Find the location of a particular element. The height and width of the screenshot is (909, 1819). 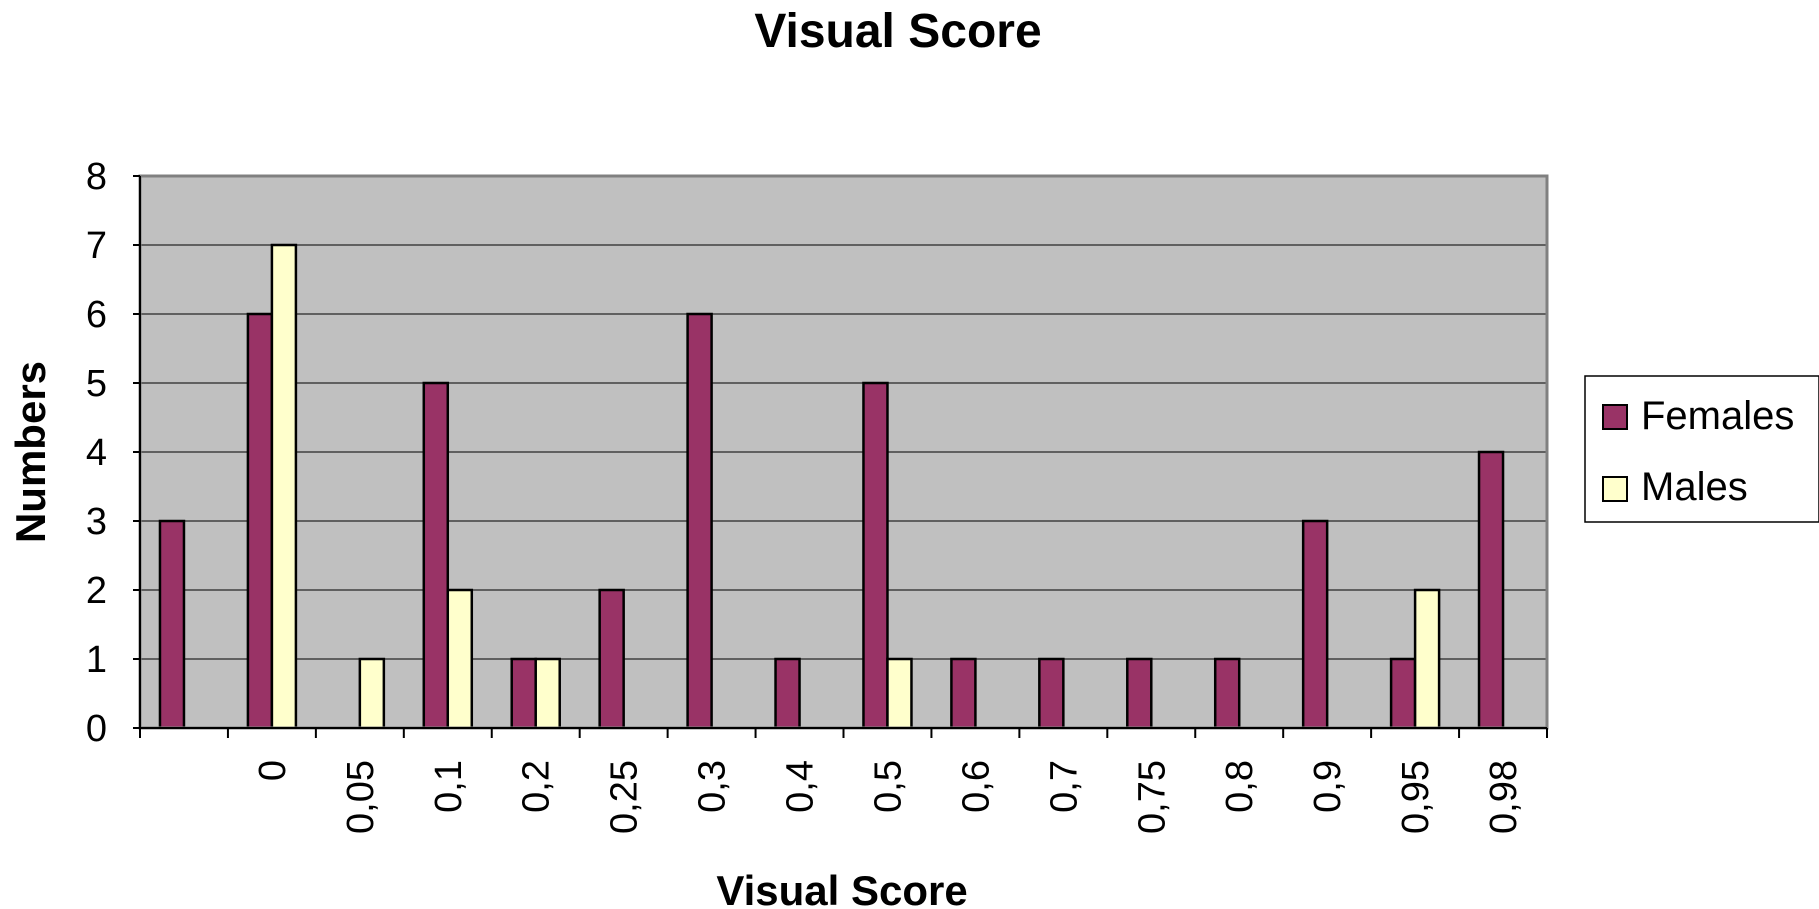

x-tick-label: 0,7 is located at coordinates (1064, 786).